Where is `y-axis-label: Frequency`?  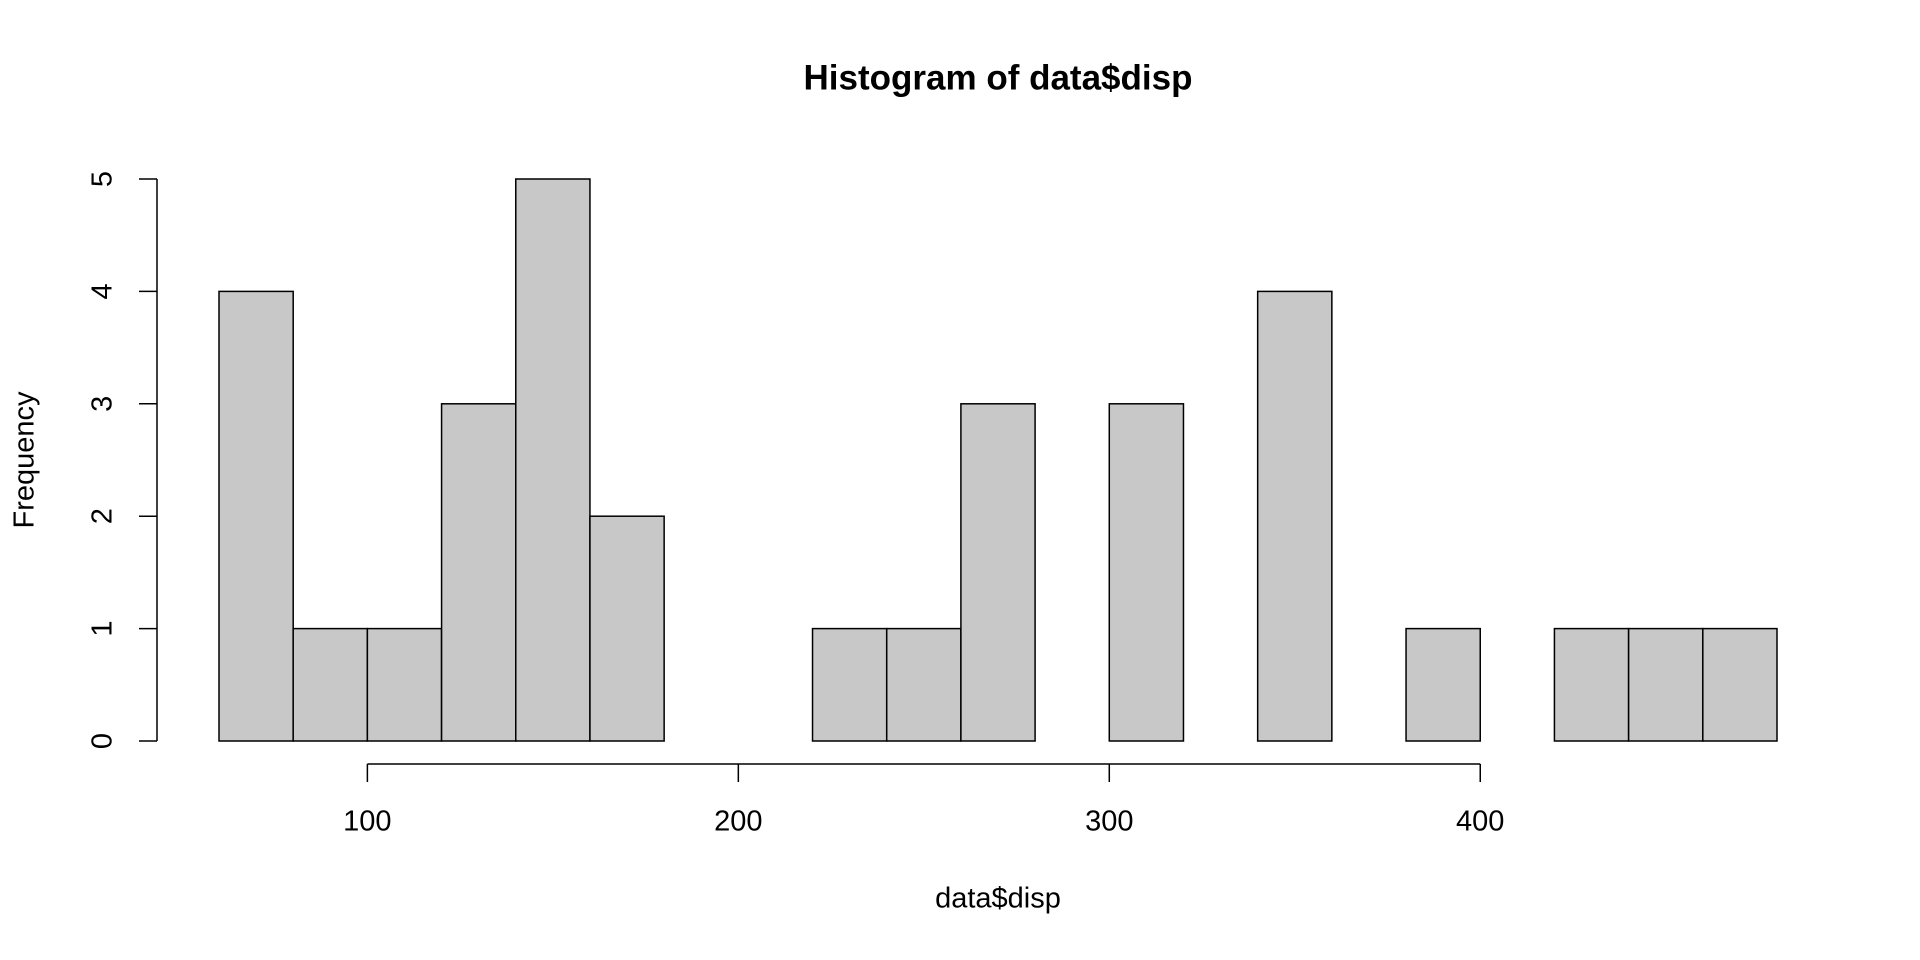
y-axis-label: Frequency is located at coordinates (25, 460).